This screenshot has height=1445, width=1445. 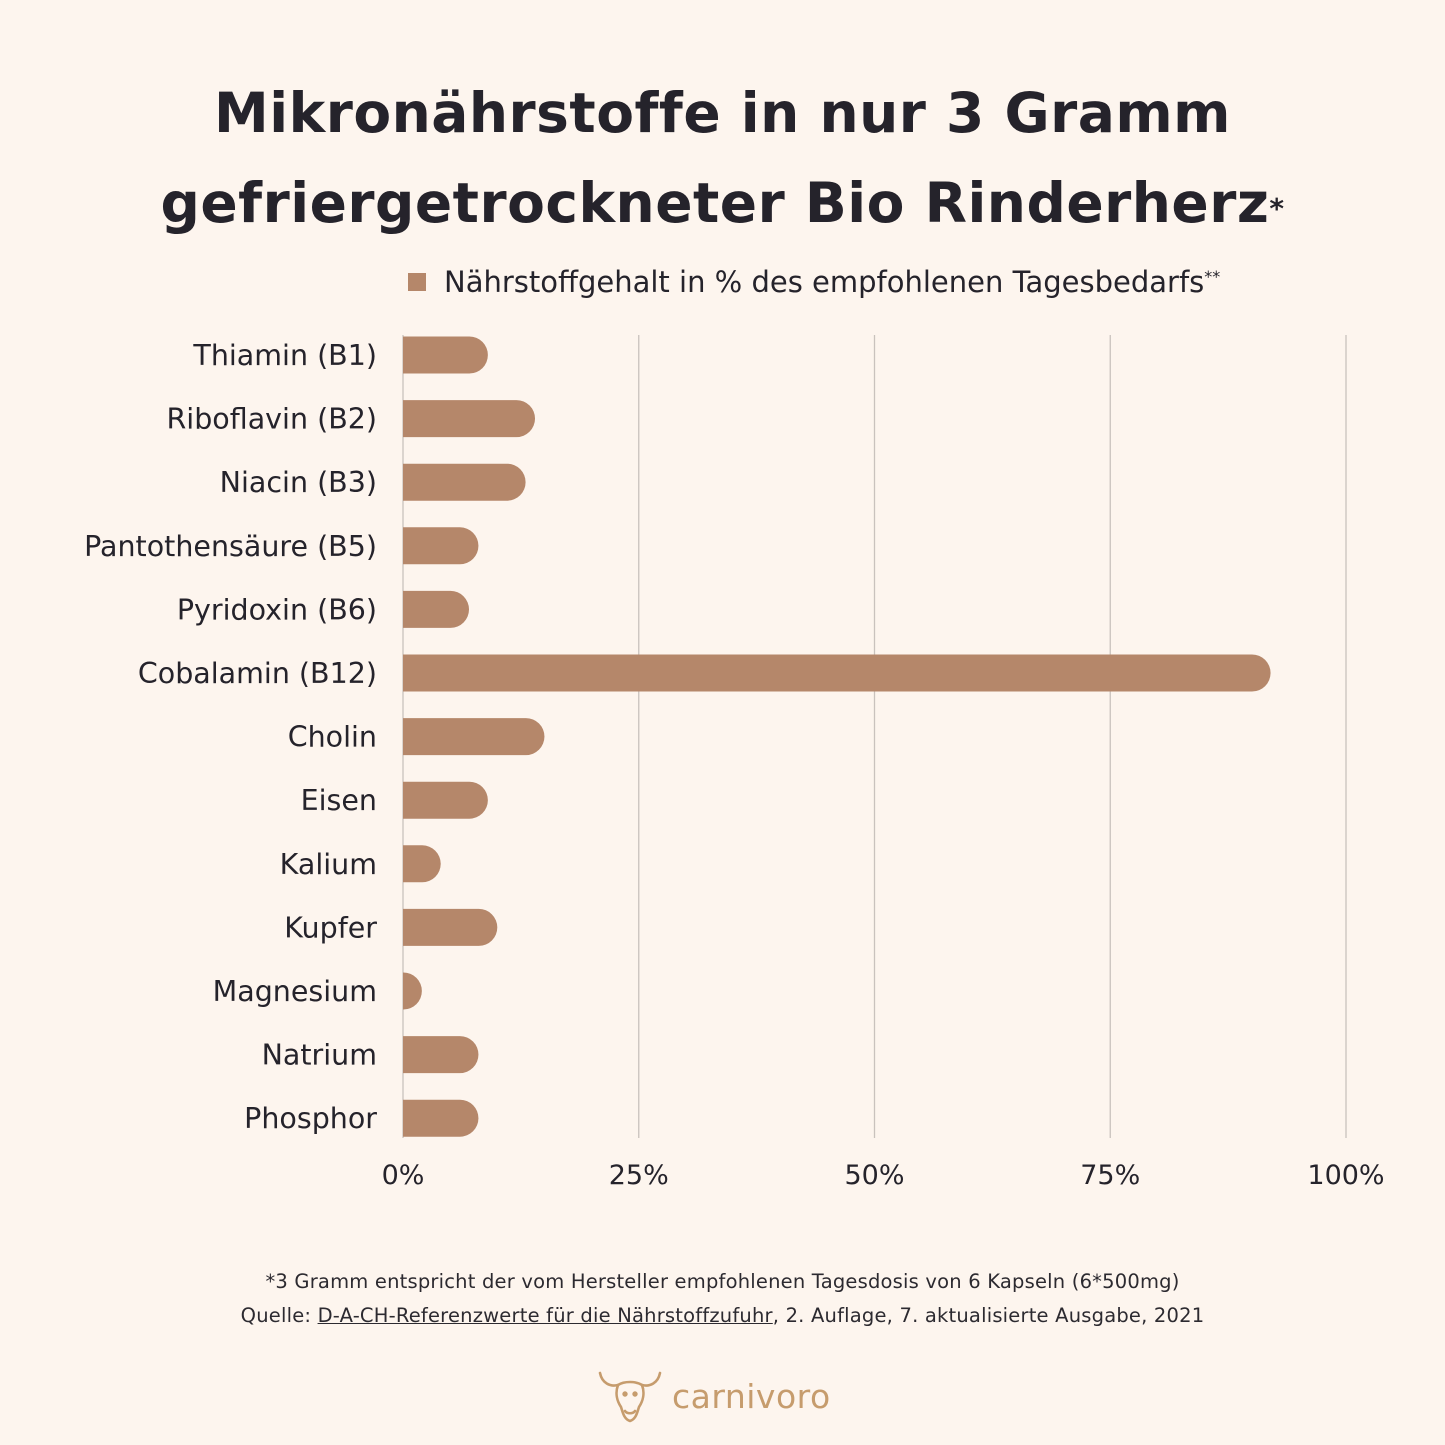 I want to click on category-label: Kalium, so click(x=328, y=864).